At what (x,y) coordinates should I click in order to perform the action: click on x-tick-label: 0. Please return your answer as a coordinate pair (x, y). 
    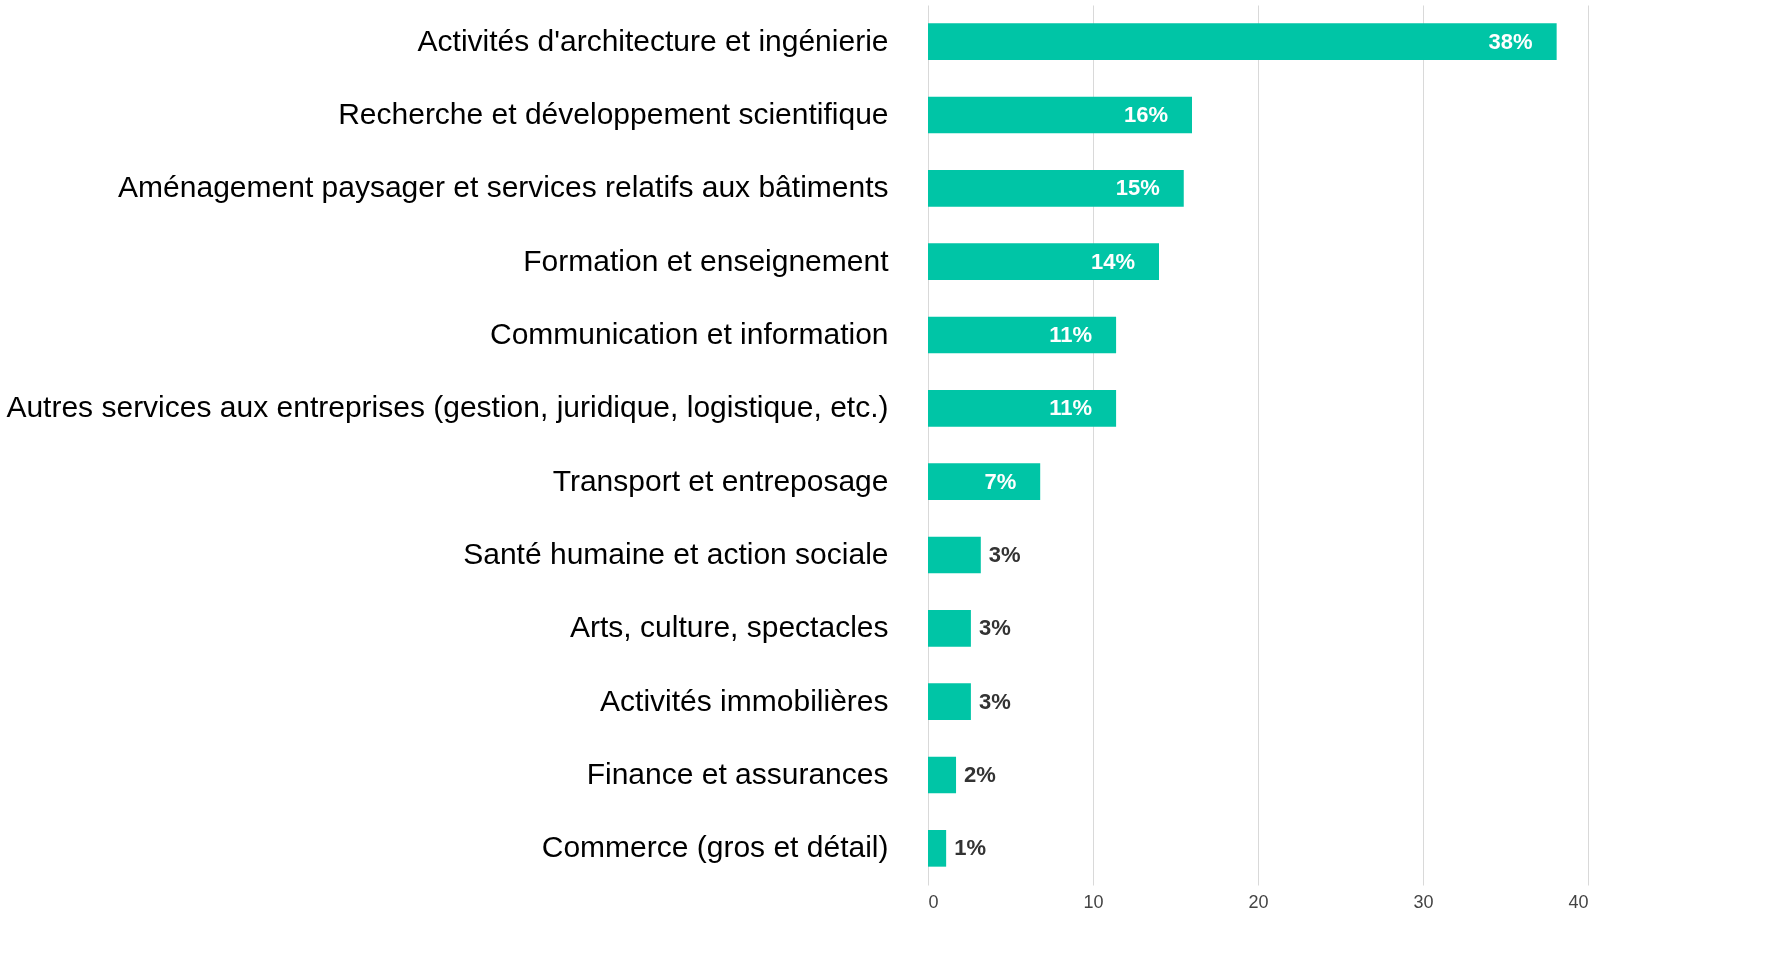
    Looking at the image, I should click on (933, 901).